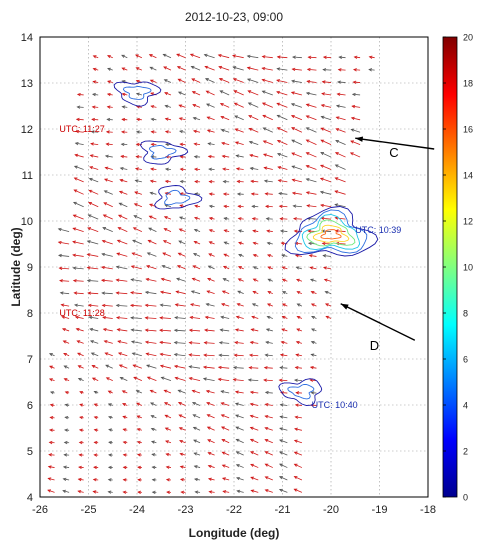  Describe the element at coordinates (335, 405) in the screenshot. I see `utc-label: UTC: 10:40` at that location.